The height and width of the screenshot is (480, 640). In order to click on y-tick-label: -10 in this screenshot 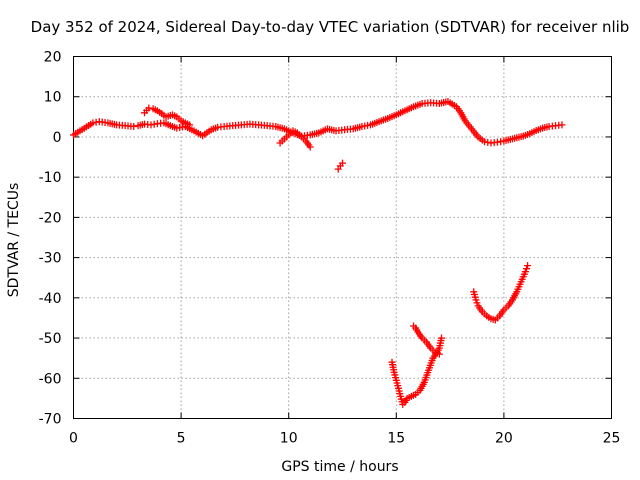, I will do `click(50, 178)`.